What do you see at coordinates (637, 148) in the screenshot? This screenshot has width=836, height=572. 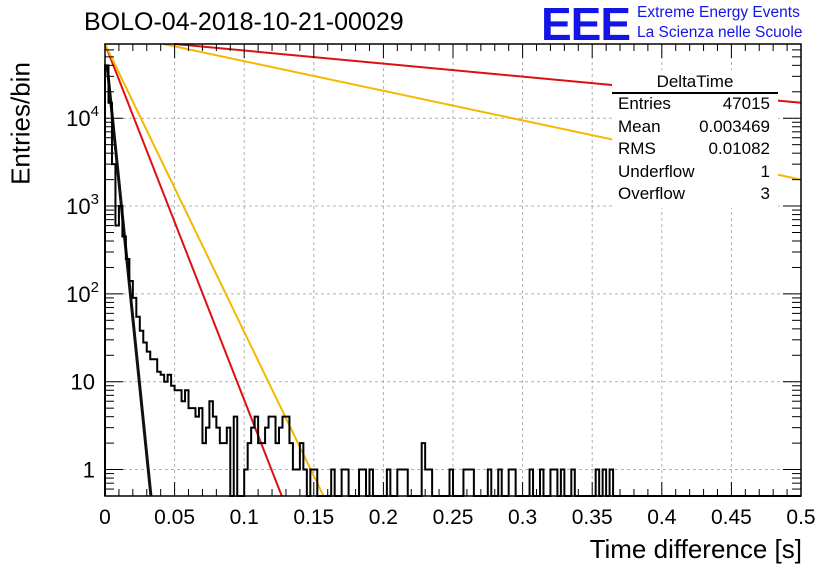 I see `stats-label: RMS` at bounding box center [637, 148].